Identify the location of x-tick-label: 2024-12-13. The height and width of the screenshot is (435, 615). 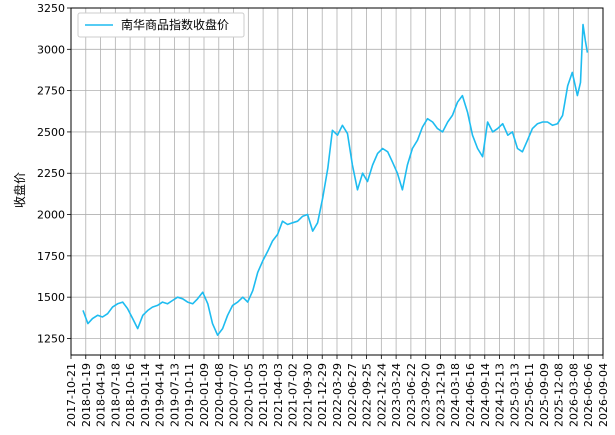
(500, 395).